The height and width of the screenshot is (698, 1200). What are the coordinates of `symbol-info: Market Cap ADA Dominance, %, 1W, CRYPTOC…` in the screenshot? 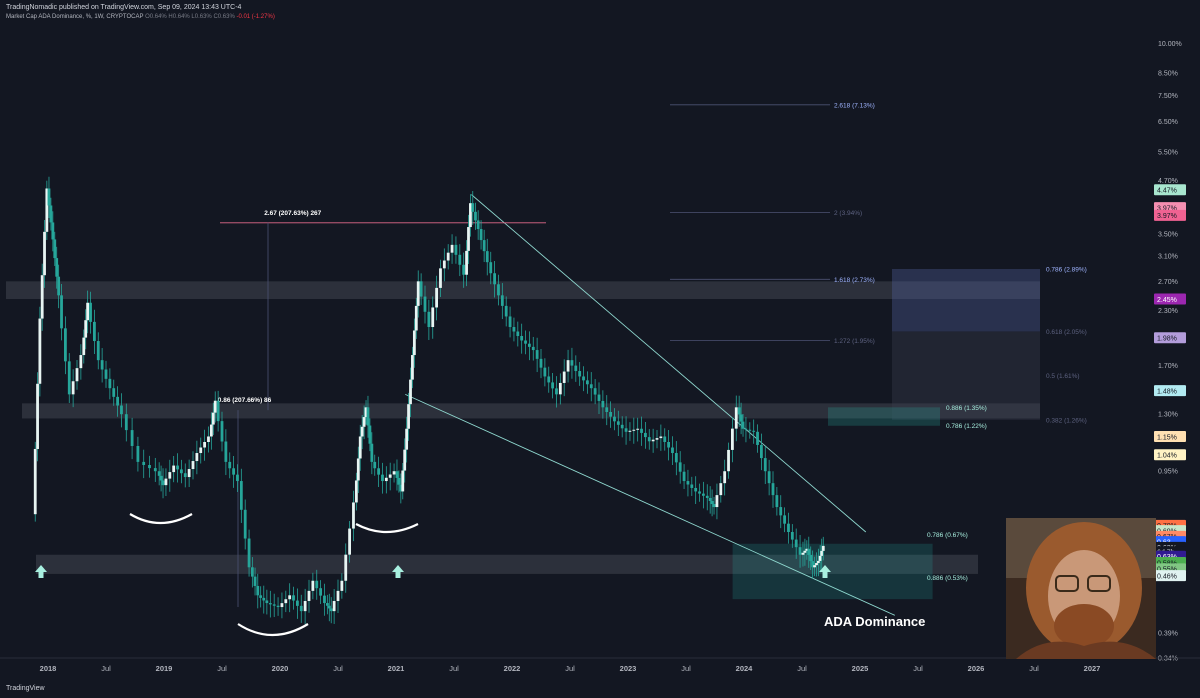 It's located at (140, 17).